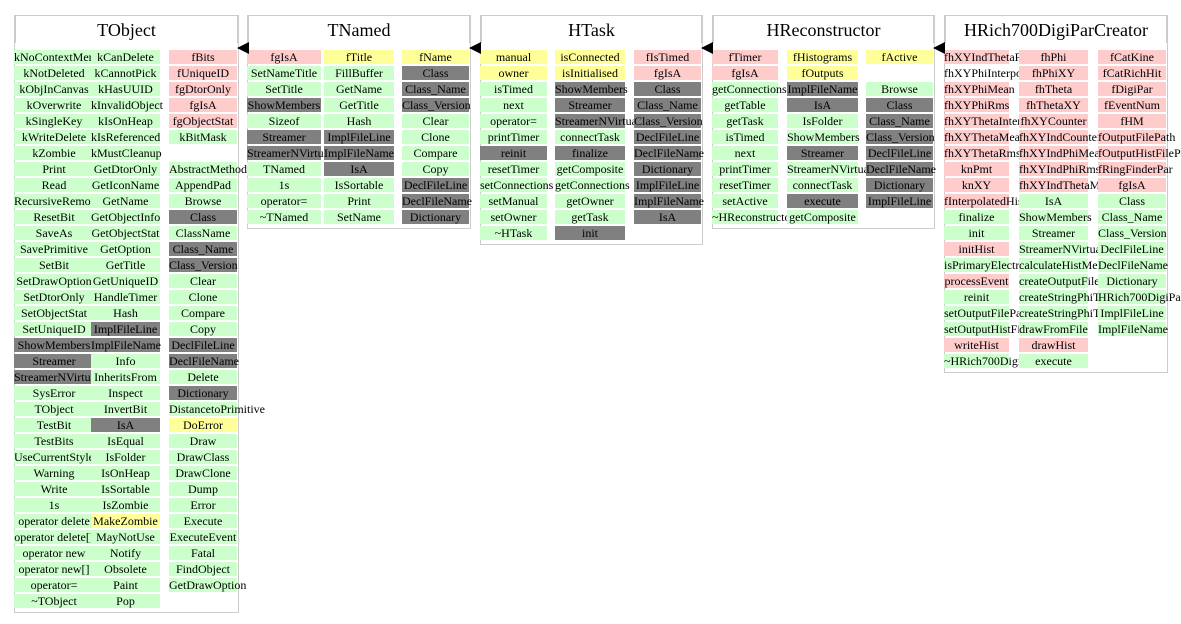 Image resolution: width=1181 pixels, height=624 pixels. Describe the element at coordinates (284, 169) in the screenshot. I see `member-cell: TNamed` at that location.